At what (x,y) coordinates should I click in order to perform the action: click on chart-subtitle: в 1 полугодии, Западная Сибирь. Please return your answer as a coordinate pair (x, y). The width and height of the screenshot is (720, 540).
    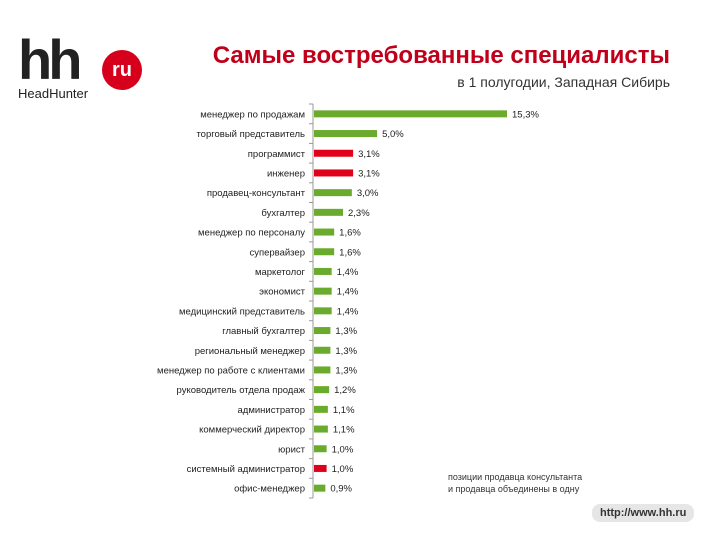
    Looking at the image, I should click on (563, 82).